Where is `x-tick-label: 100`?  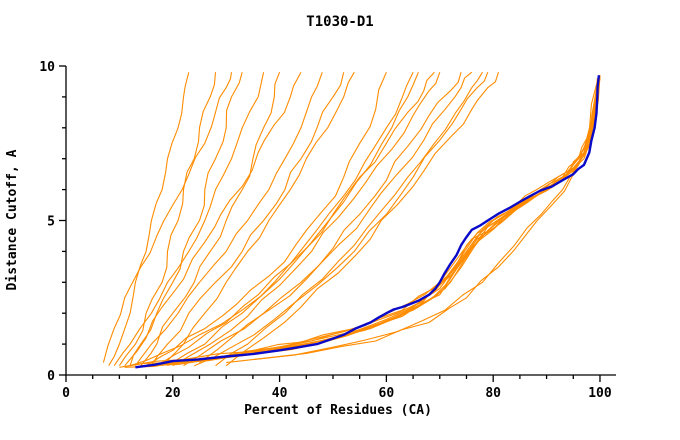
x-tick-label: 100 is located at coordinates (600, 393).